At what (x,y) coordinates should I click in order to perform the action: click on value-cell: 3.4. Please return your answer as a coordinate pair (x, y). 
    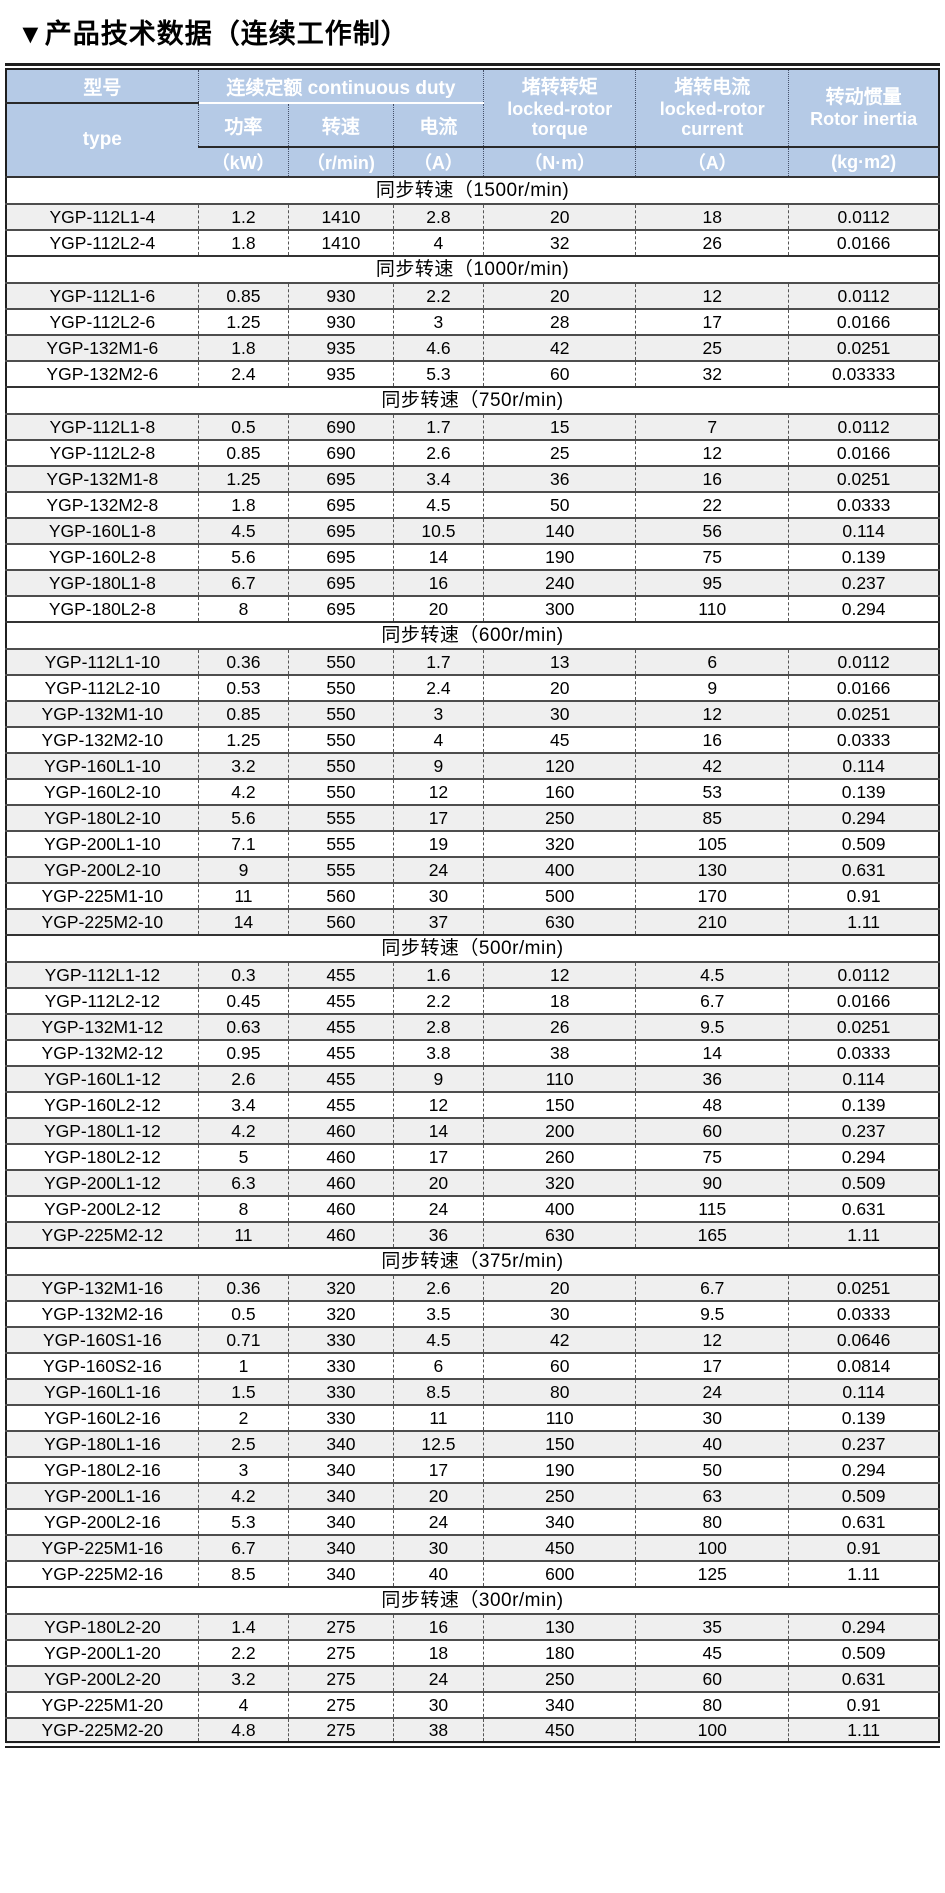
    Looking at the image, I should click on (438, 478).